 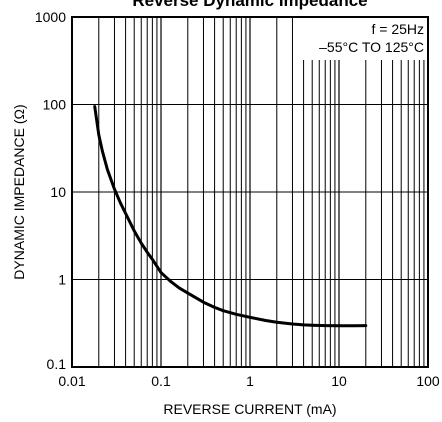 I want to click on x-tick-label: 0.1, so click(x=161, y=381).